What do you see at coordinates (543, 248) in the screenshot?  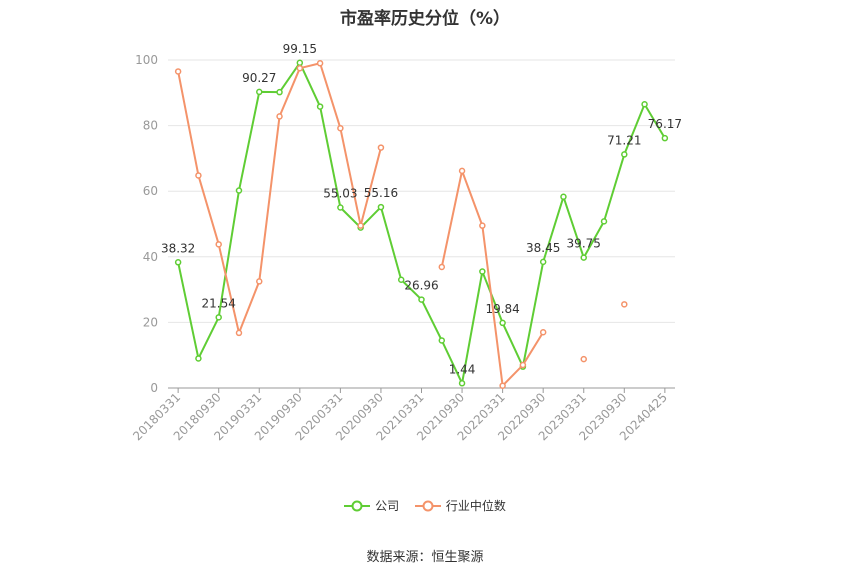 I see `data-label: 38.45` at bounding box center [543, 248].